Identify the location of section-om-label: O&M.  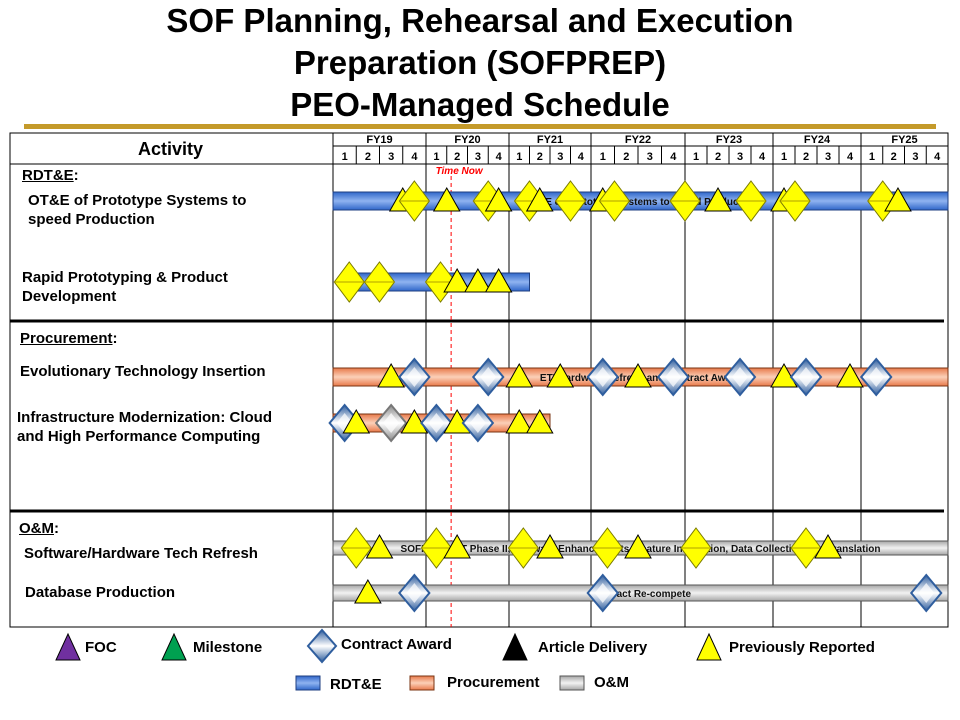
(36, 528).